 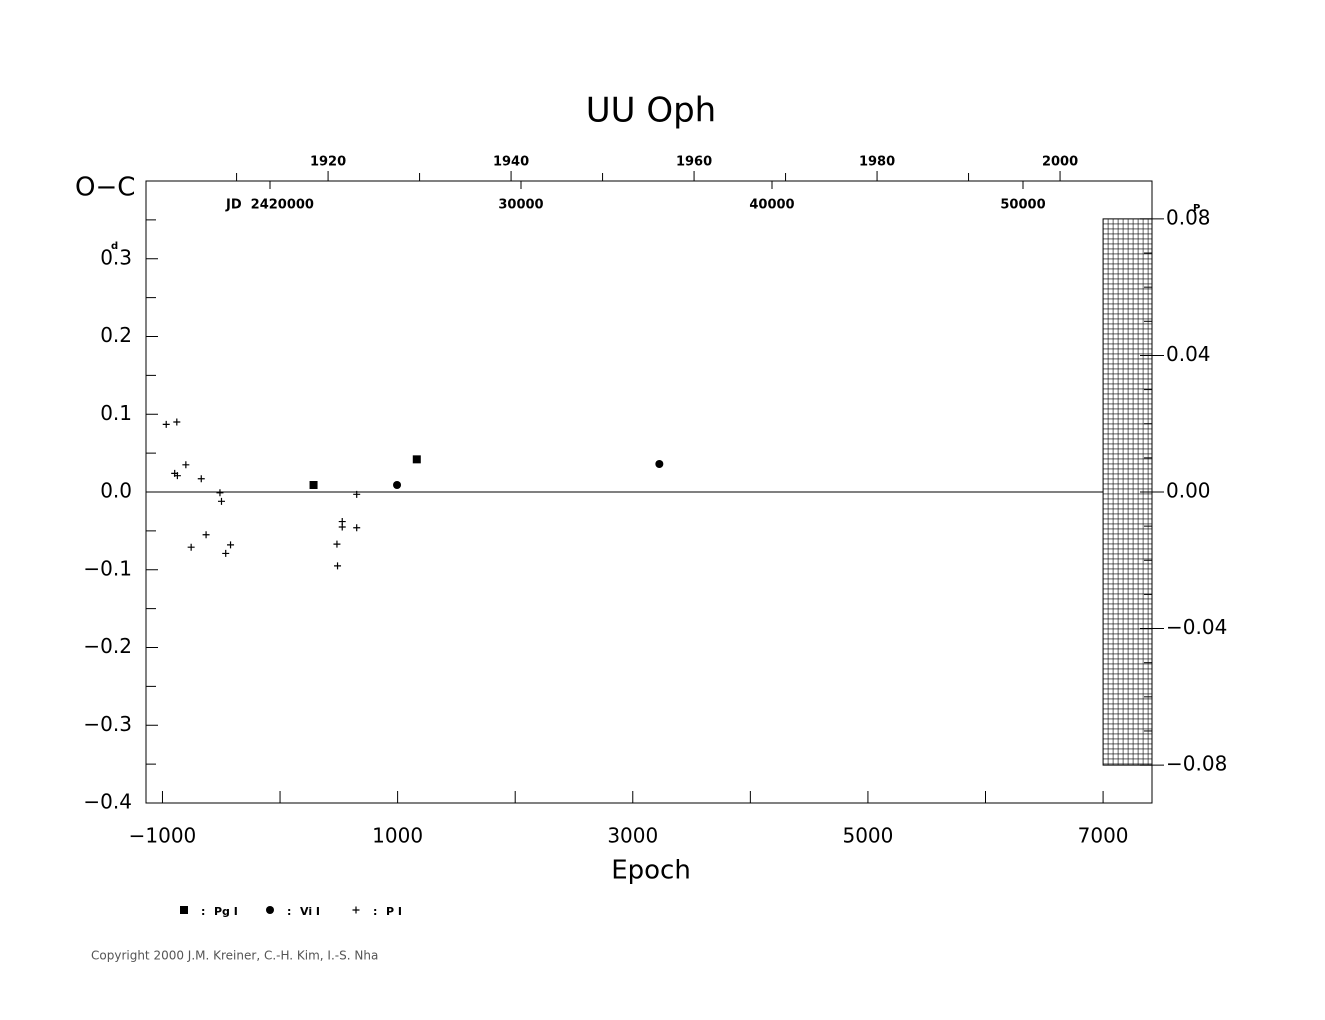 I want to click on year-label: 1960, so click(x=694, y=162).